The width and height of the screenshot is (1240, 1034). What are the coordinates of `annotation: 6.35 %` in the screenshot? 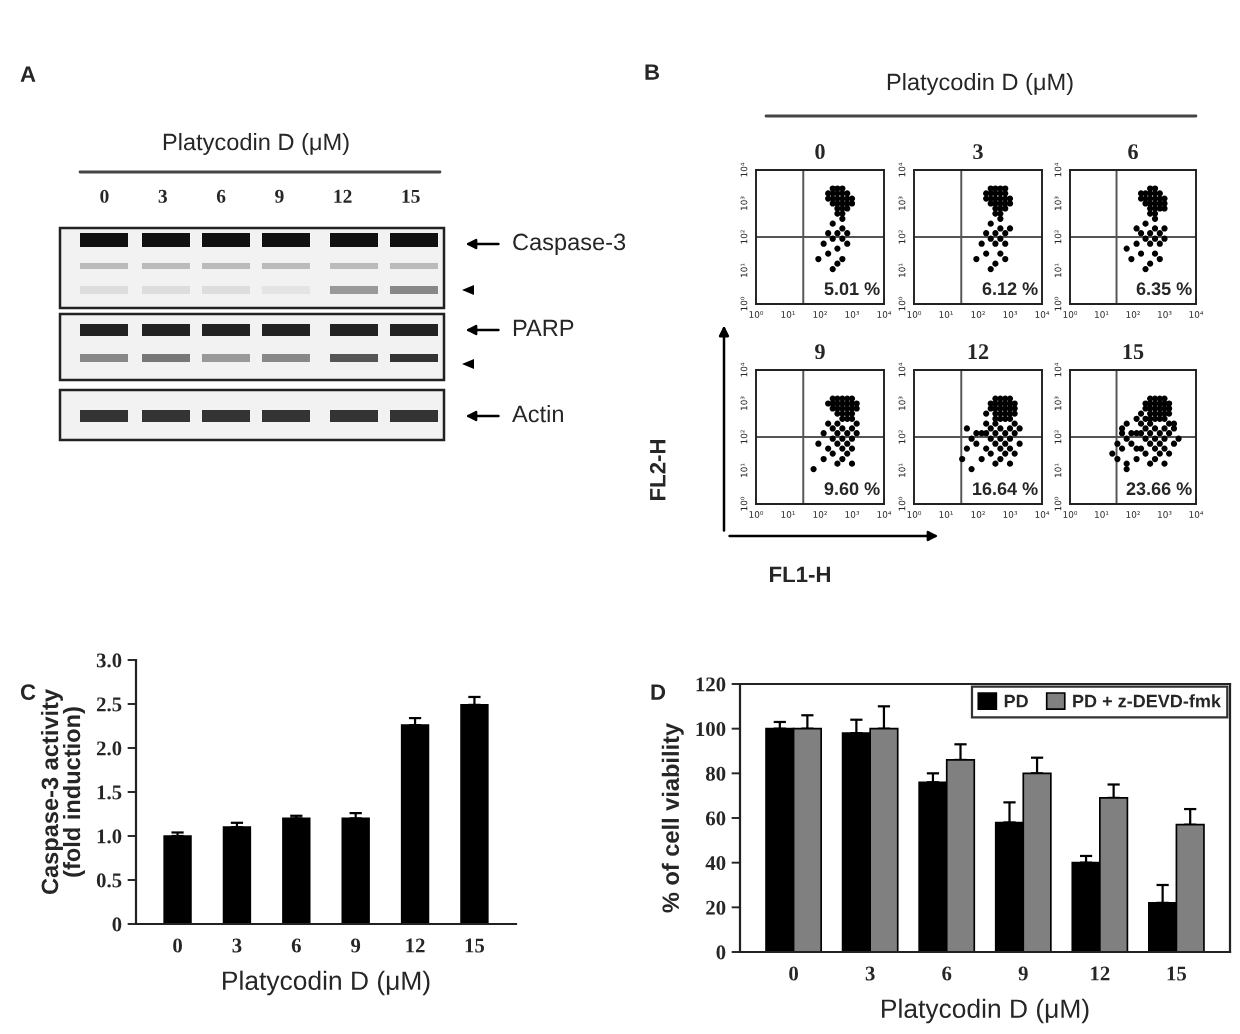 It's located at (1164, 289).